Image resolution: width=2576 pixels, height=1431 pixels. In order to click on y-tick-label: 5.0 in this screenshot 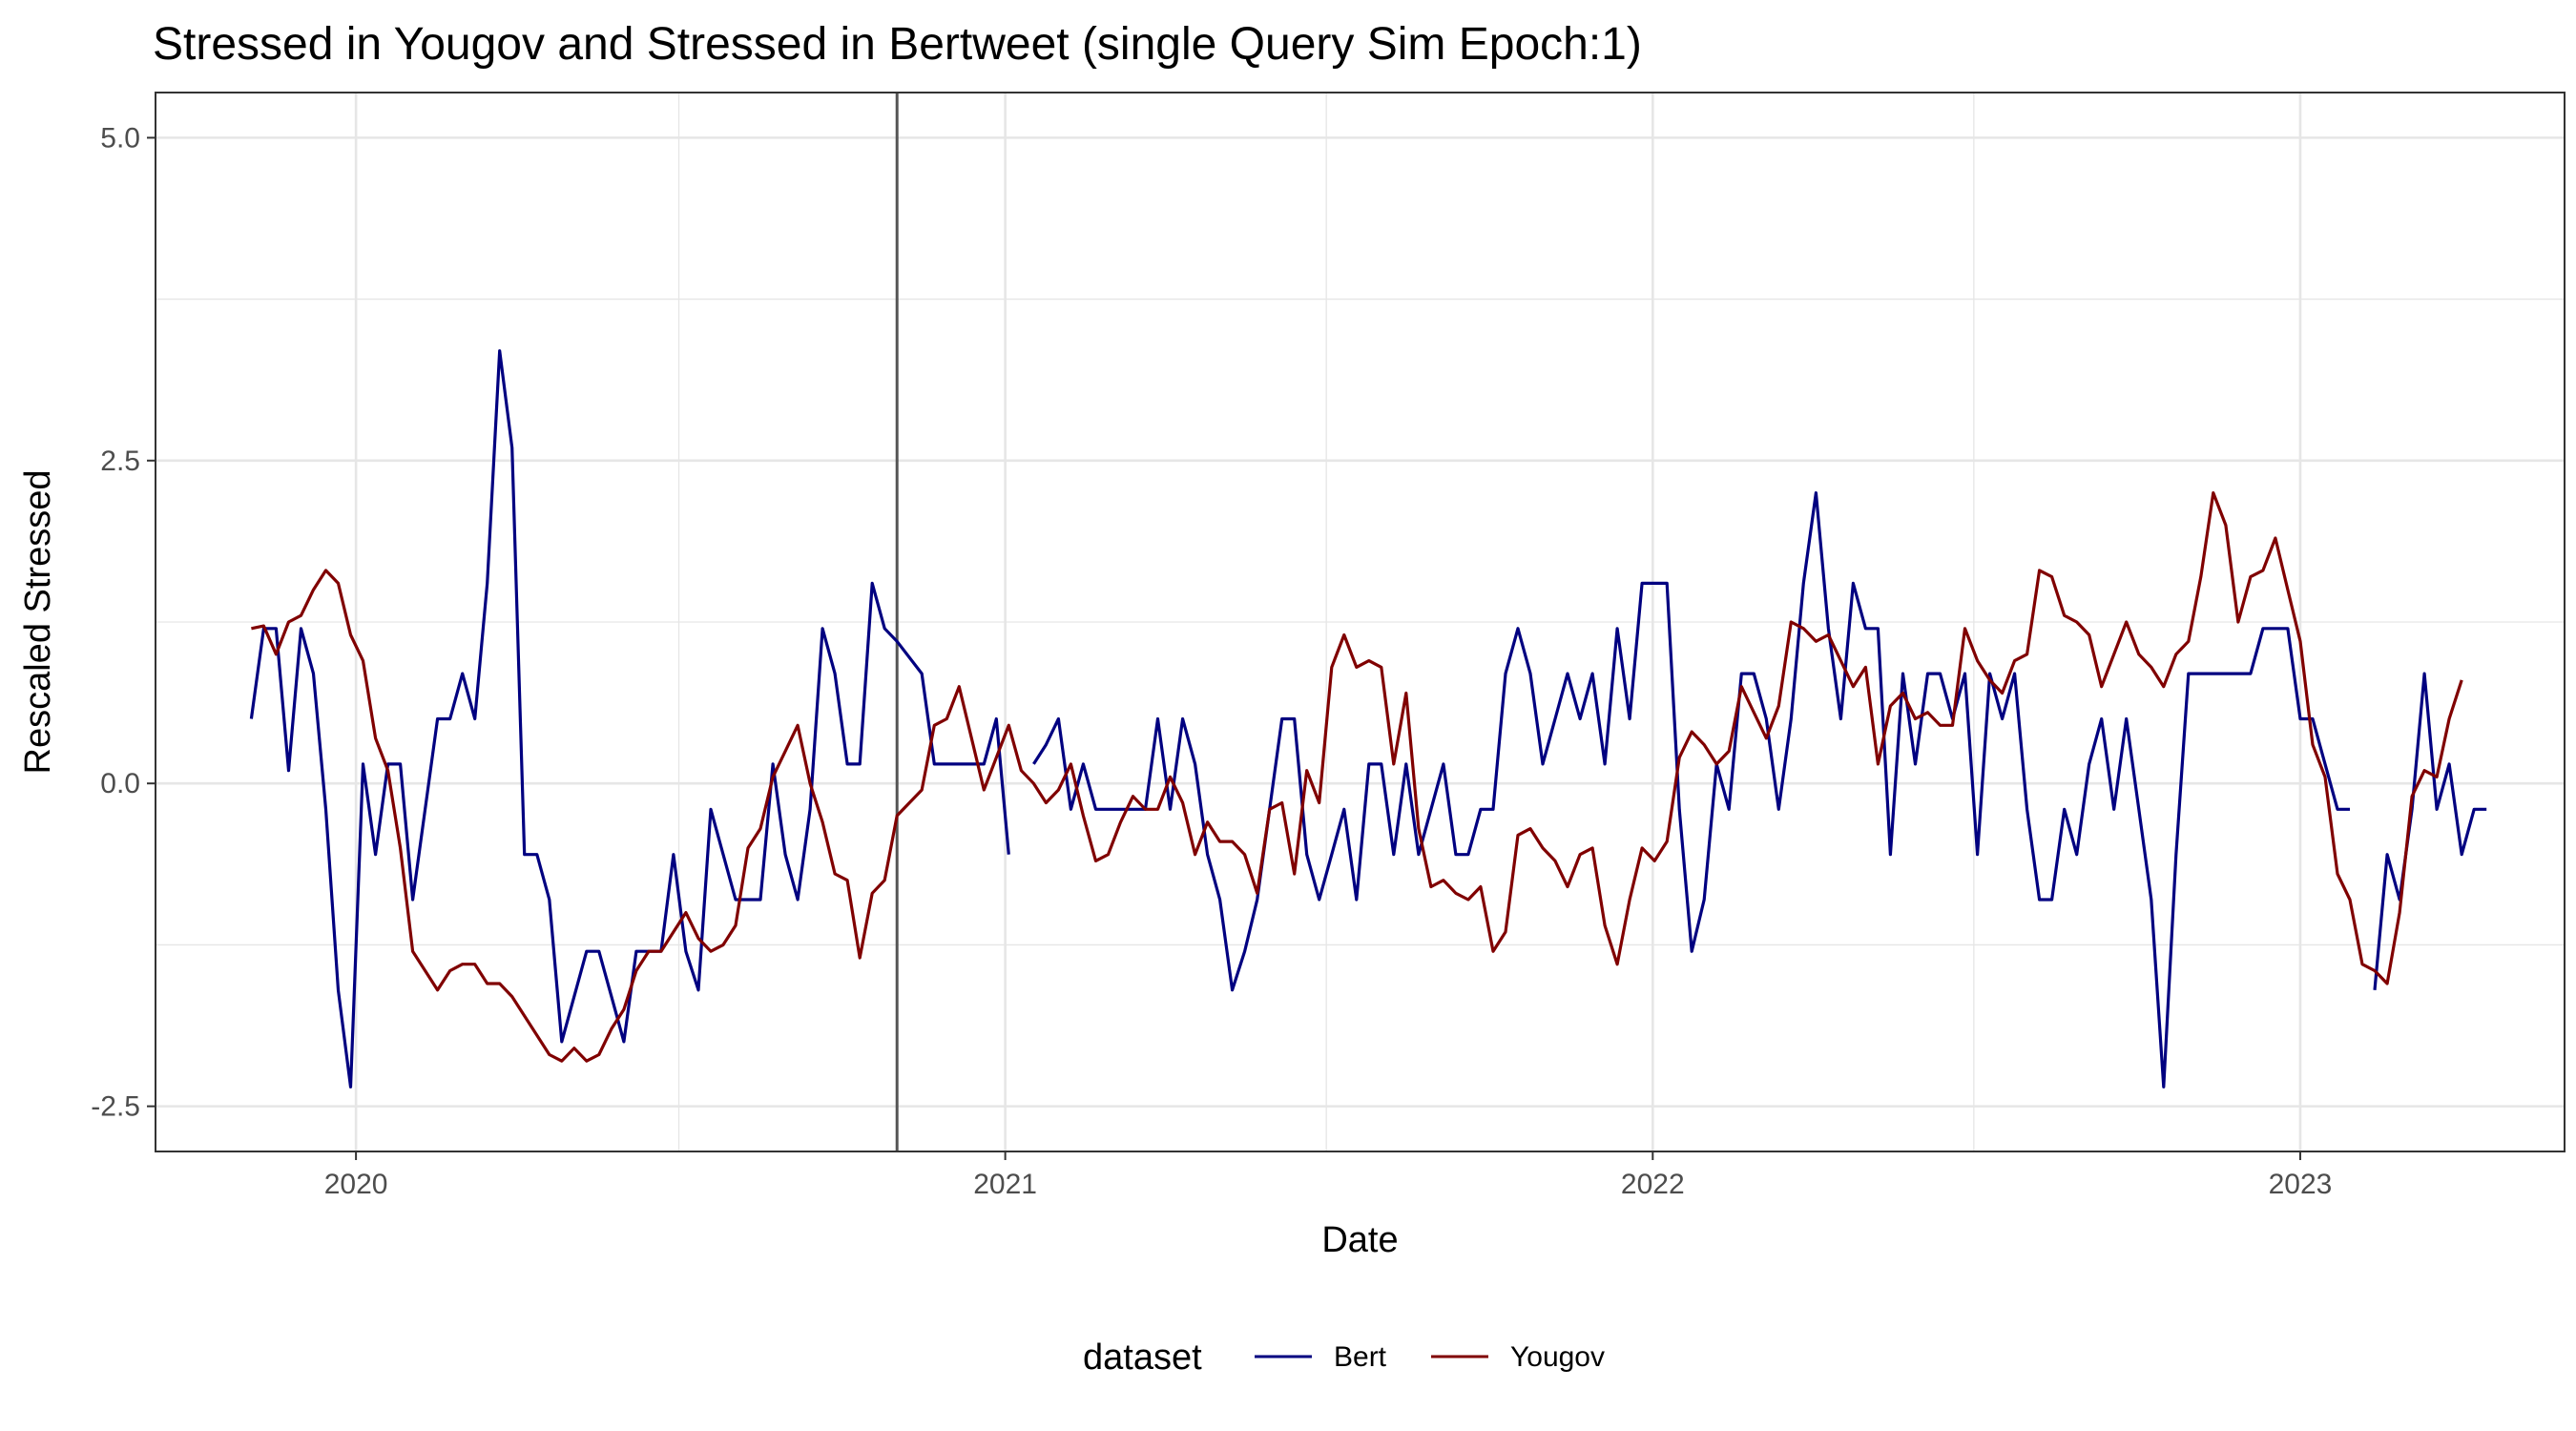, I will do `click(120, 138)`.